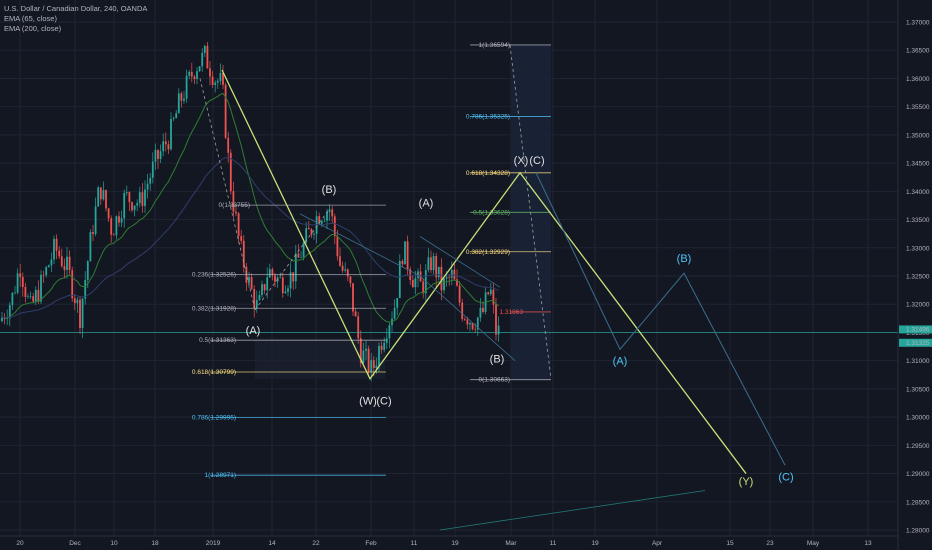  Describe the element at coordinates (521, 161) in the screenshot. I see `wave-label: (X)` at that location.